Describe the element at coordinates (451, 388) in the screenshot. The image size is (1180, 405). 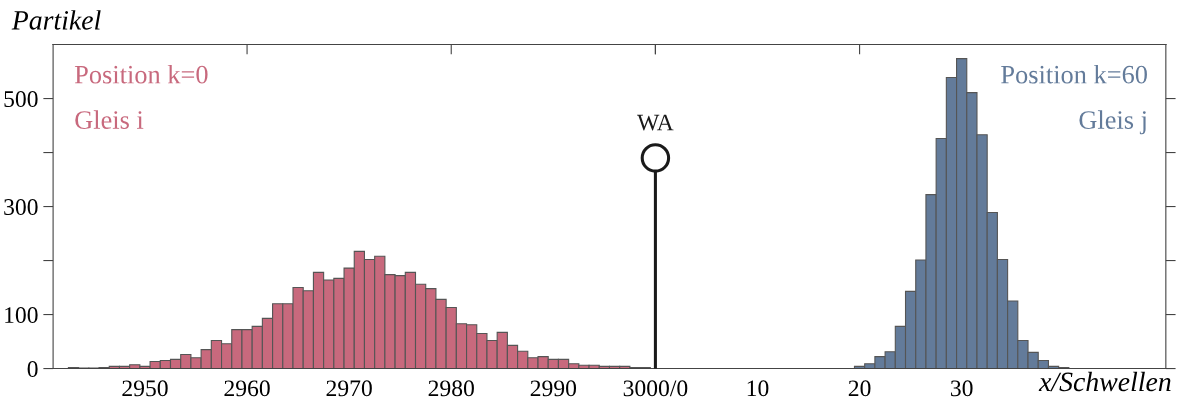
I see `x-tick-label: 2980` at that location.